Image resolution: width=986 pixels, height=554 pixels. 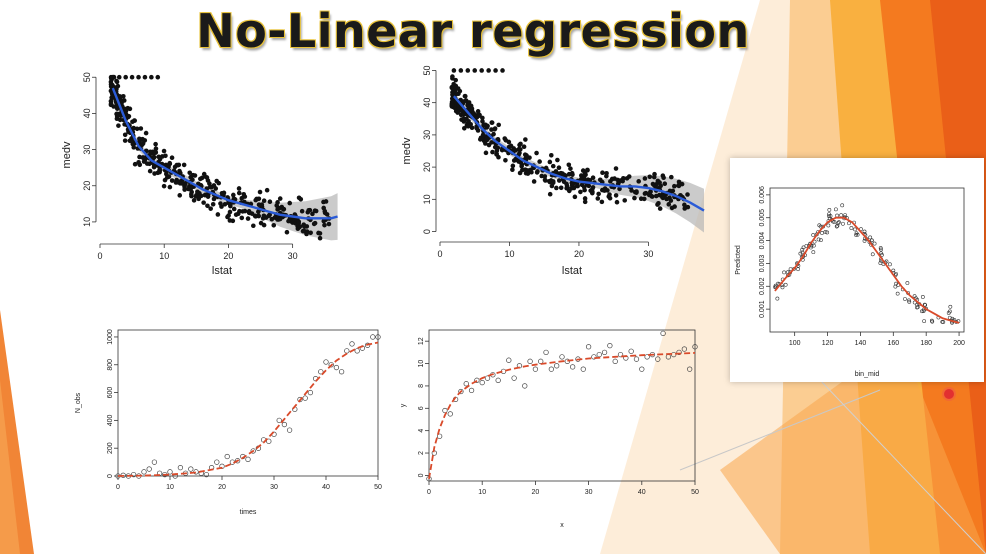 What do you see at coordinates (427, 199) in the screenshot?
I see `y-tick-label: 10` at bounding box center [427, 199].